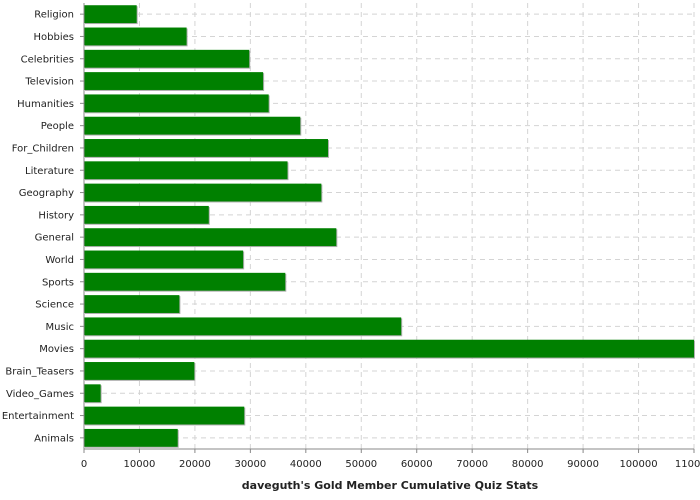  Describe the element at coordinates (139, 371) in the screenshot. I see `bar-brain-teasers` at that location.